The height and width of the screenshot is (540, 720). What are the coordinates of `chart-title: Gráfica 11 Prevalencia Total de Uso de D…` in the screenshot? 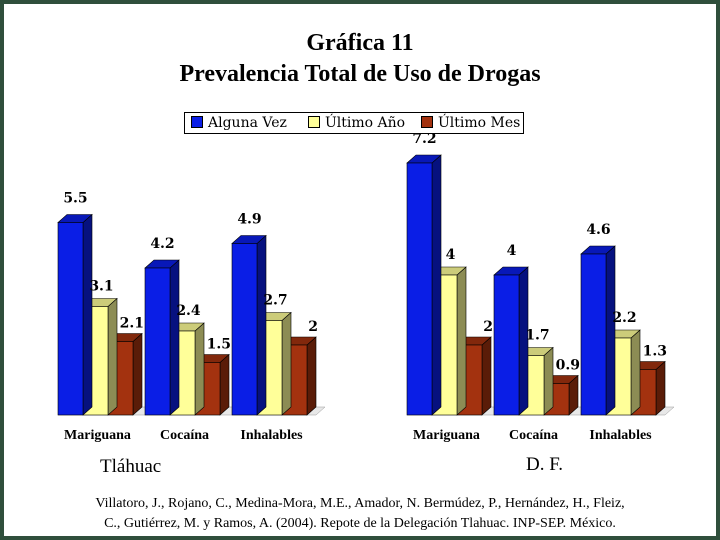 It's located at (360, 59).